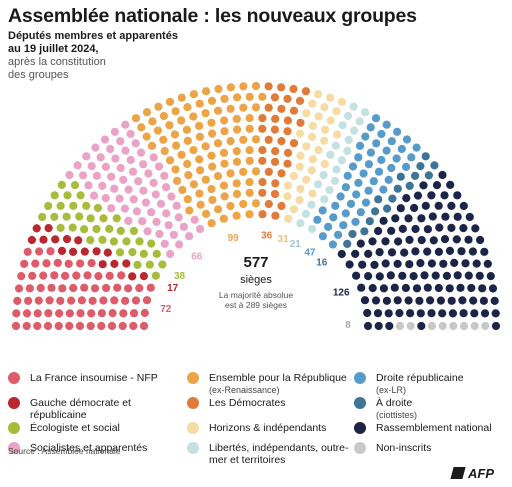  I want to click on legend-text: Écologiste et social, so click(75, 428).